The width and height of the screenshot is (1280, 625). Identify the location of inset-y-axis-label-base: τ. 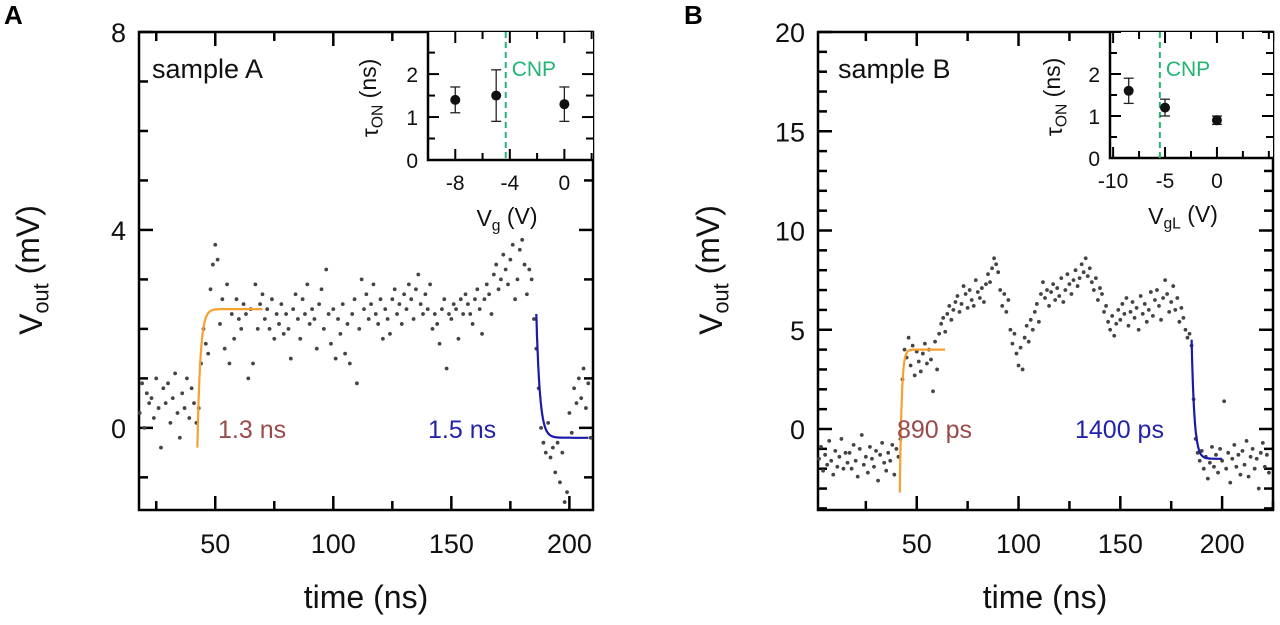
(1054, 131).